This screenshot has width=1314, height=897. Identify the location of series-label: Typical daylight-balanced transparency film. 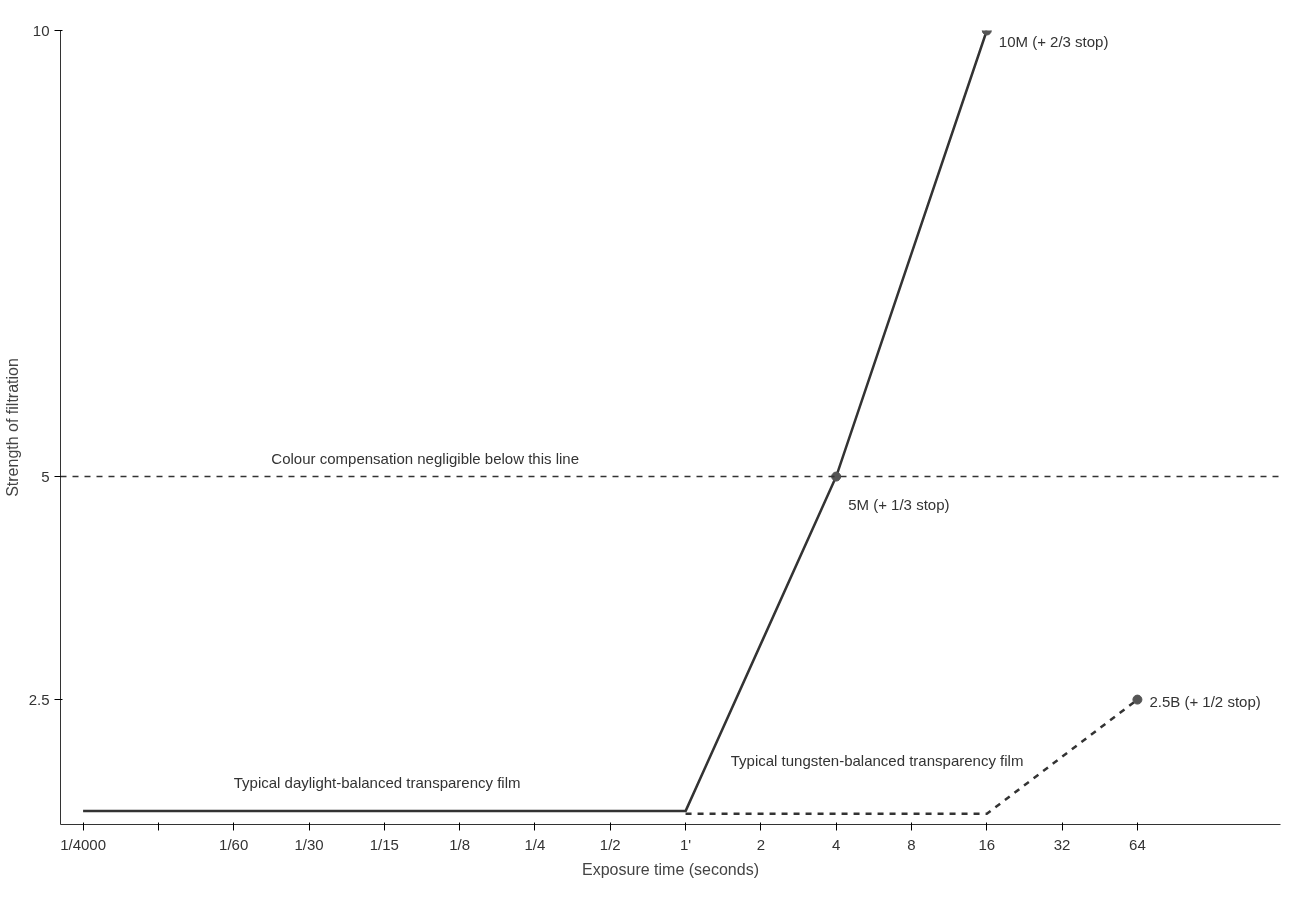
(377, 783).